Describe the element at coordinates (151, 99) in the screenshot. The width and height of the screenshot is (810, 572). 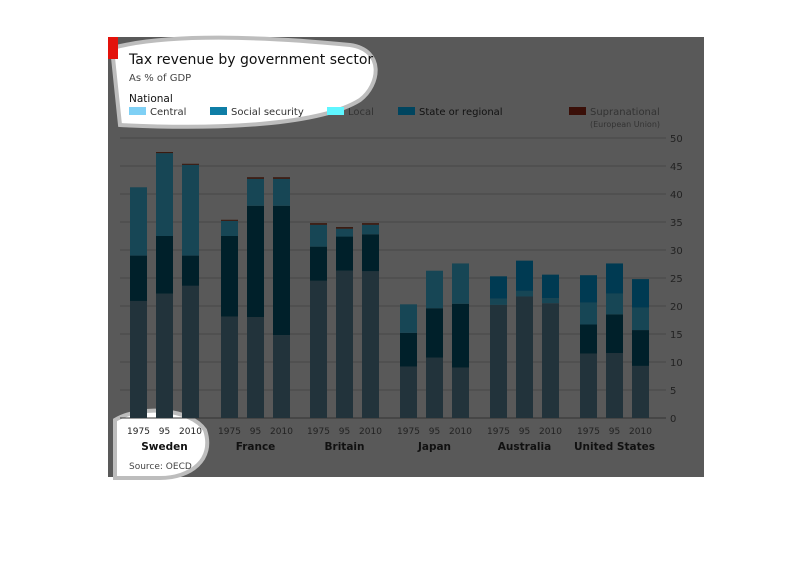
I see `legend-heading: National` at that location.